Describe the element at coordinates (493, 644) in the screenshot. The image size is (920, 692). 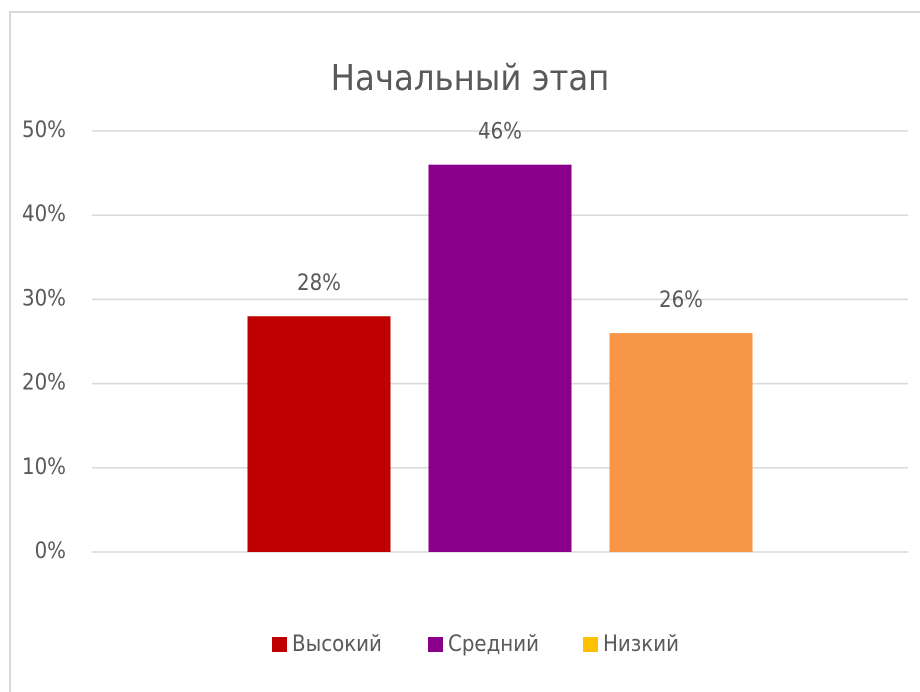
I see `legend-label: Средний` at that location.